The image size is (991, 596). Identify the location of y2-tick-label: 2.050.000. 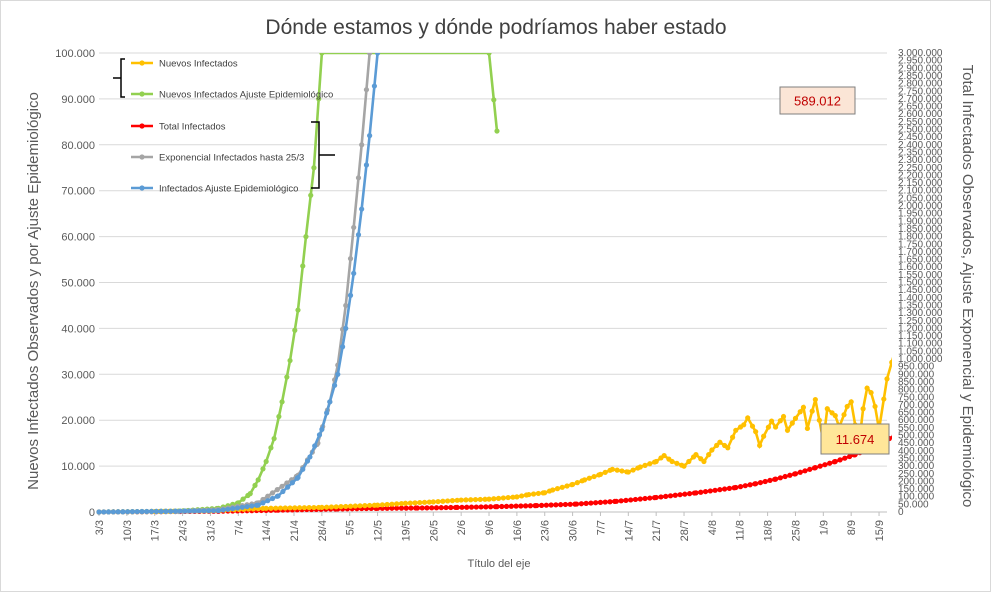
(920, 198).